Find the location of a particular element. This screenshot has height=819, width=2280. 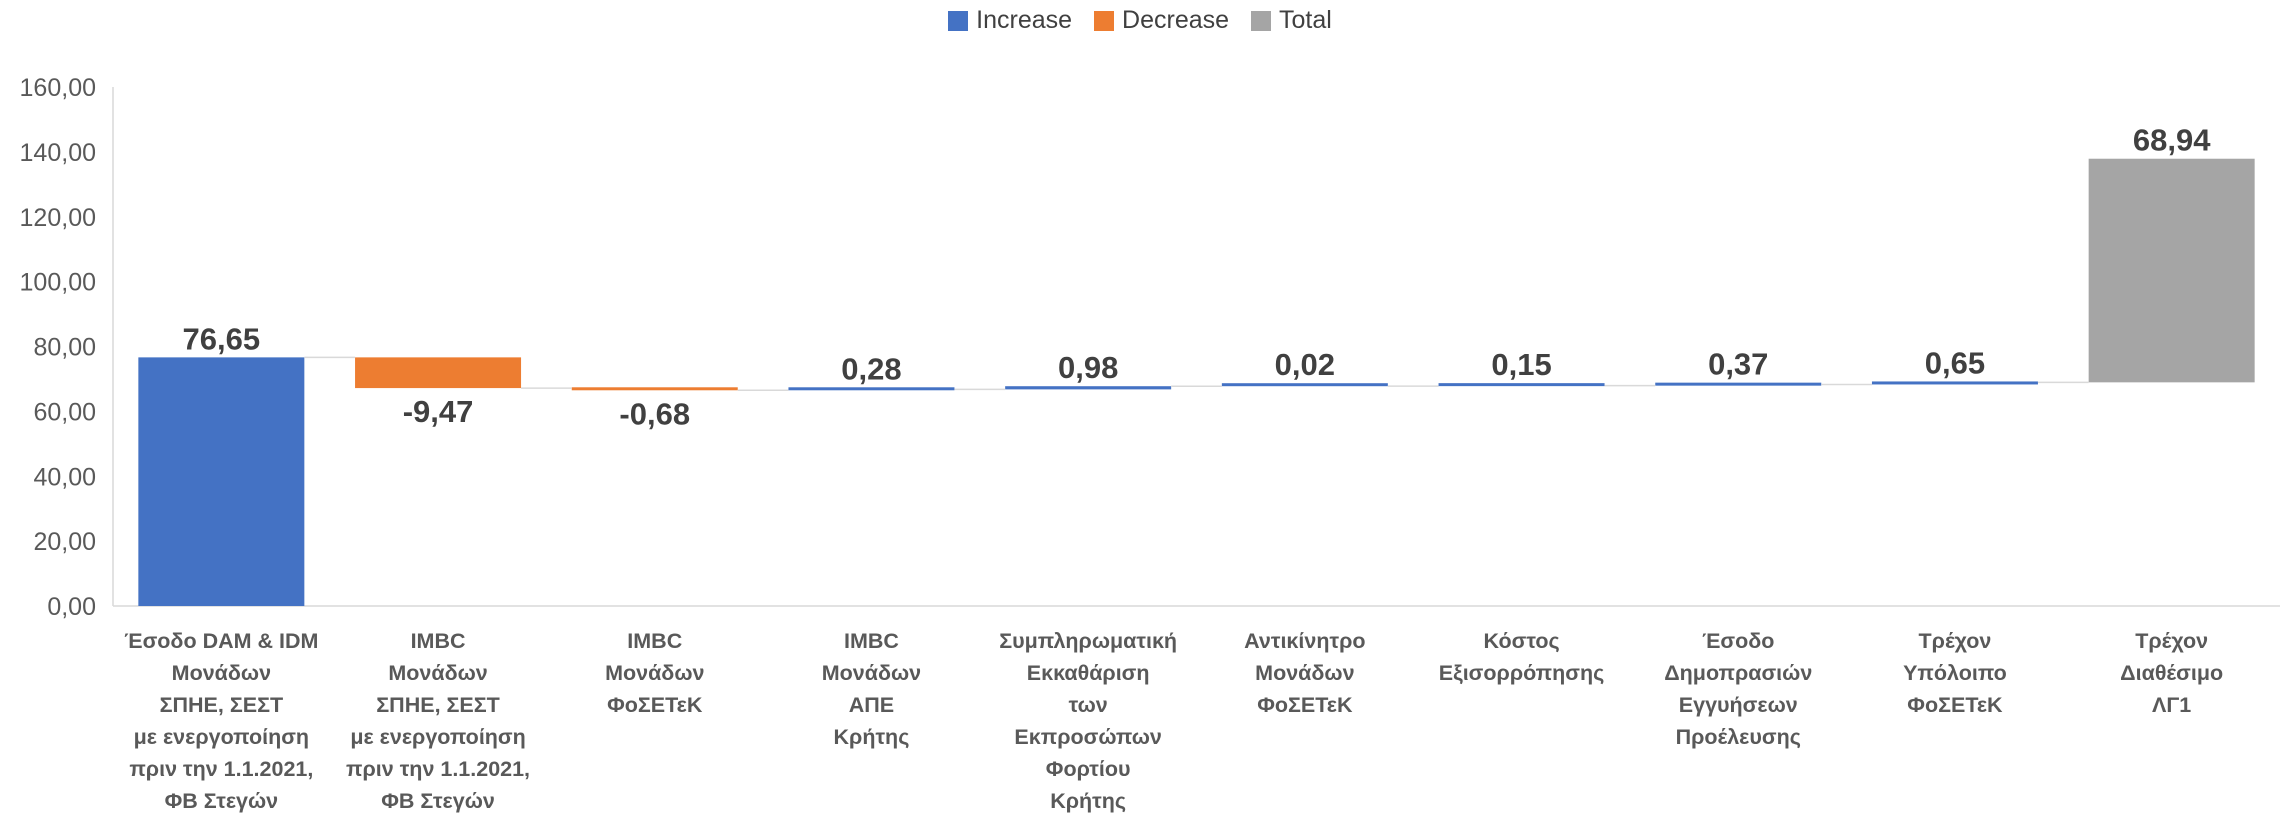

data-label: 0,02 is located at coordinates (1305, 364).